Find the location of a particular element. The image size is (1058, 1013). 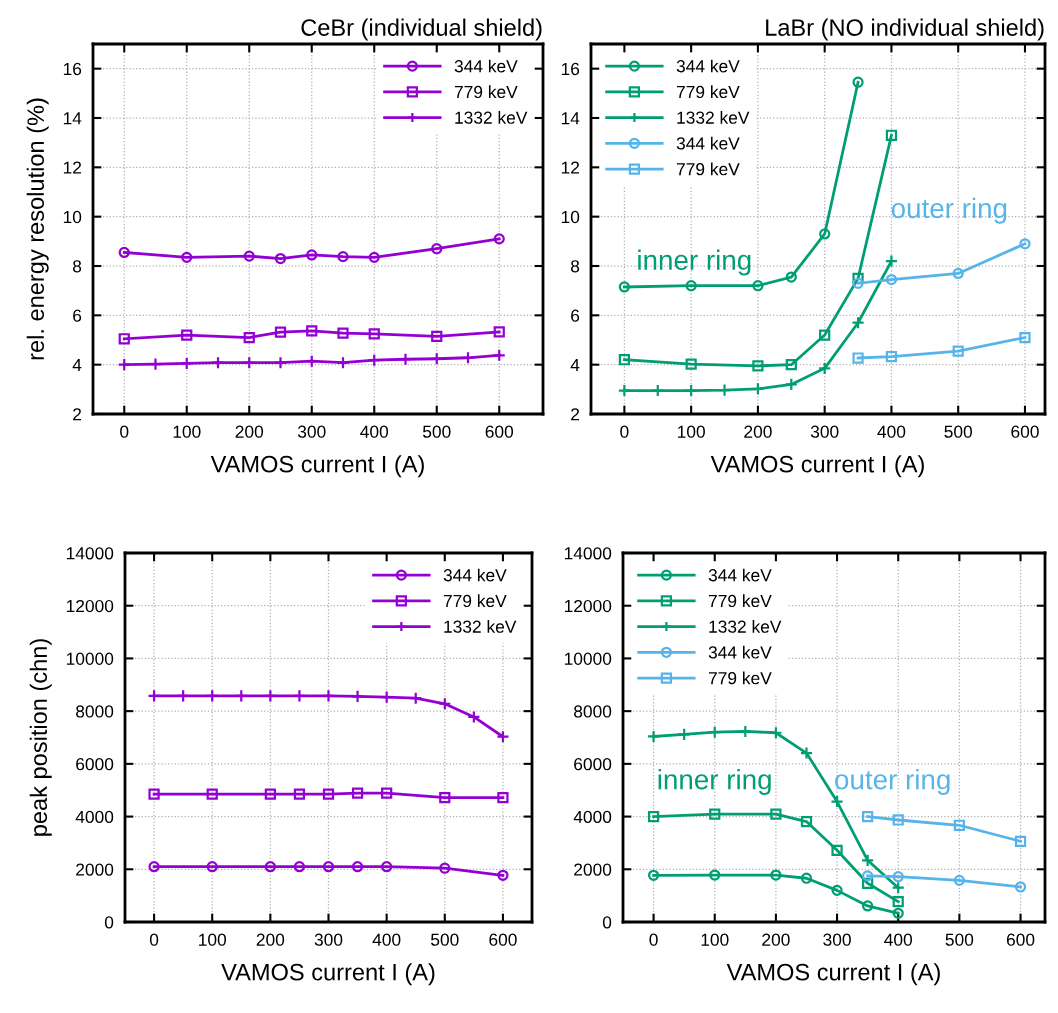

y-tick-label: 8 is located at coordinates (77, 266).